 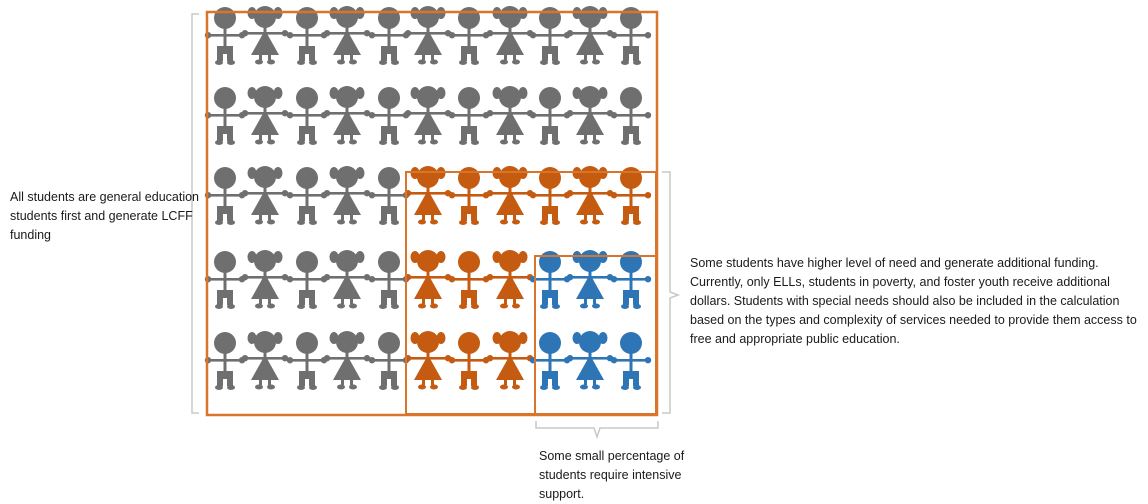 I want to click on higher-need-box, so click(x=531, y=293).